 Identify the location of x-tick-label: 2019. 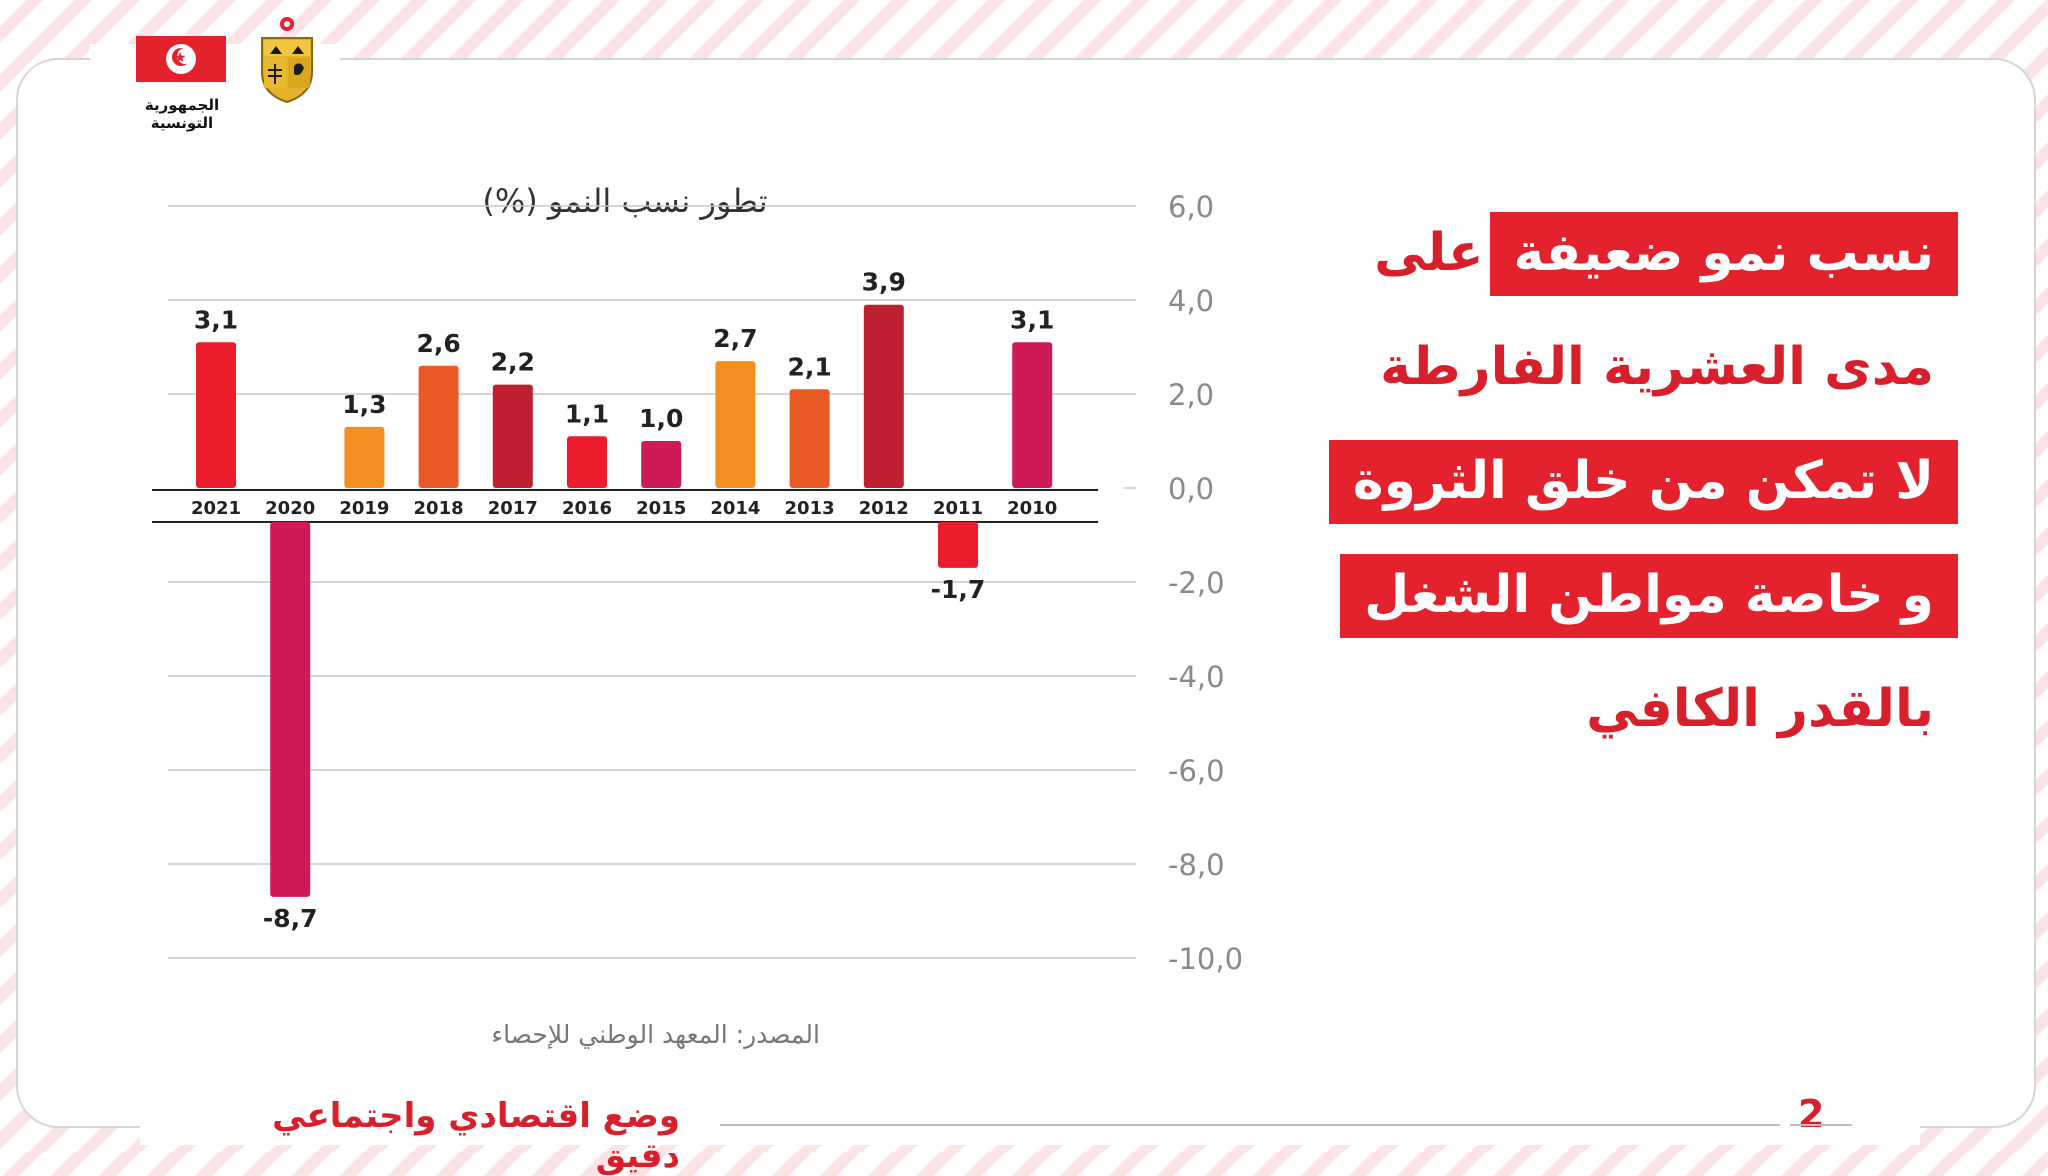
(364, 508).